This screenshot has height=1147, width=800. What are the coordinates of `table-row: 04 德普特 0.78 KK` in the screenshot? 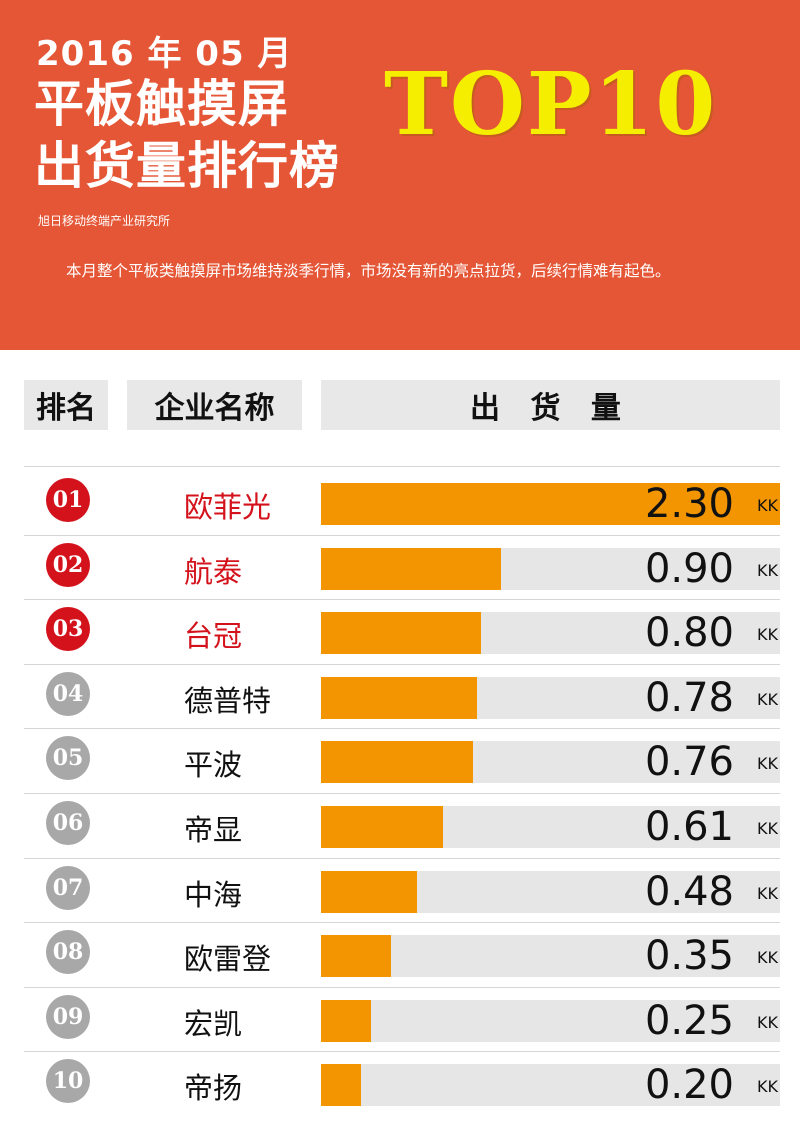 It's located at (400, 700).